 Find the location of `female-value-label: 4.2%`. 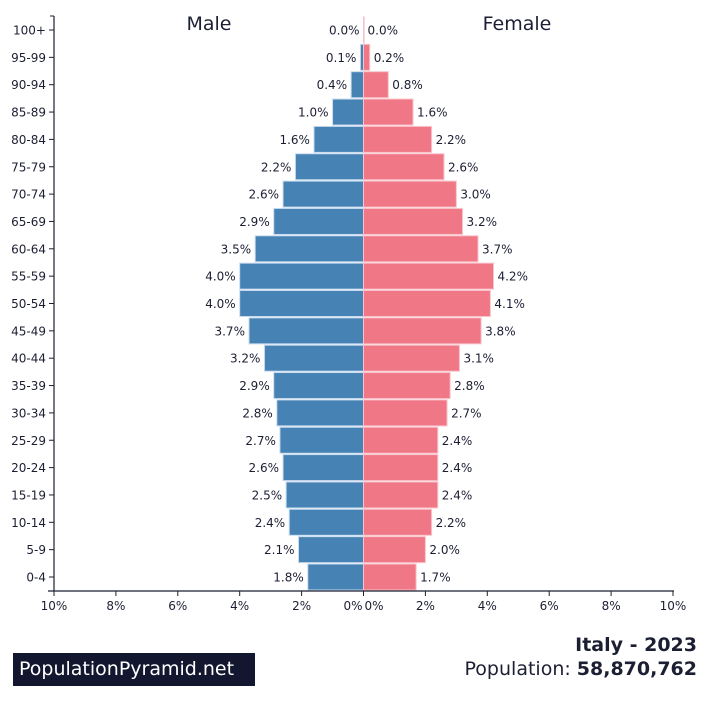

female-value-label: 4.2% is located at coordinates (512, 277).